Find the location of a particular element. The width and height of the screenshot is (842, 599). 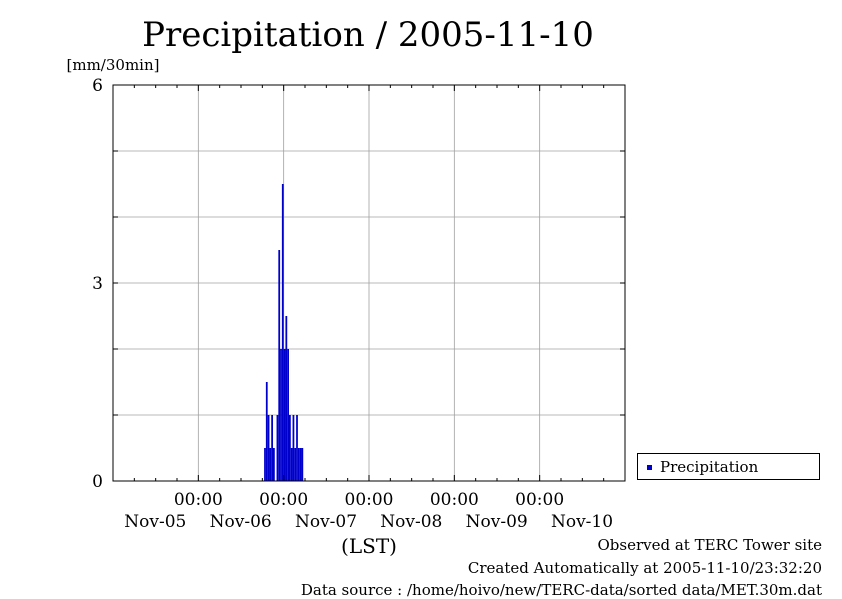

y-tick-label: 0 is located at coordinates (97, 482).